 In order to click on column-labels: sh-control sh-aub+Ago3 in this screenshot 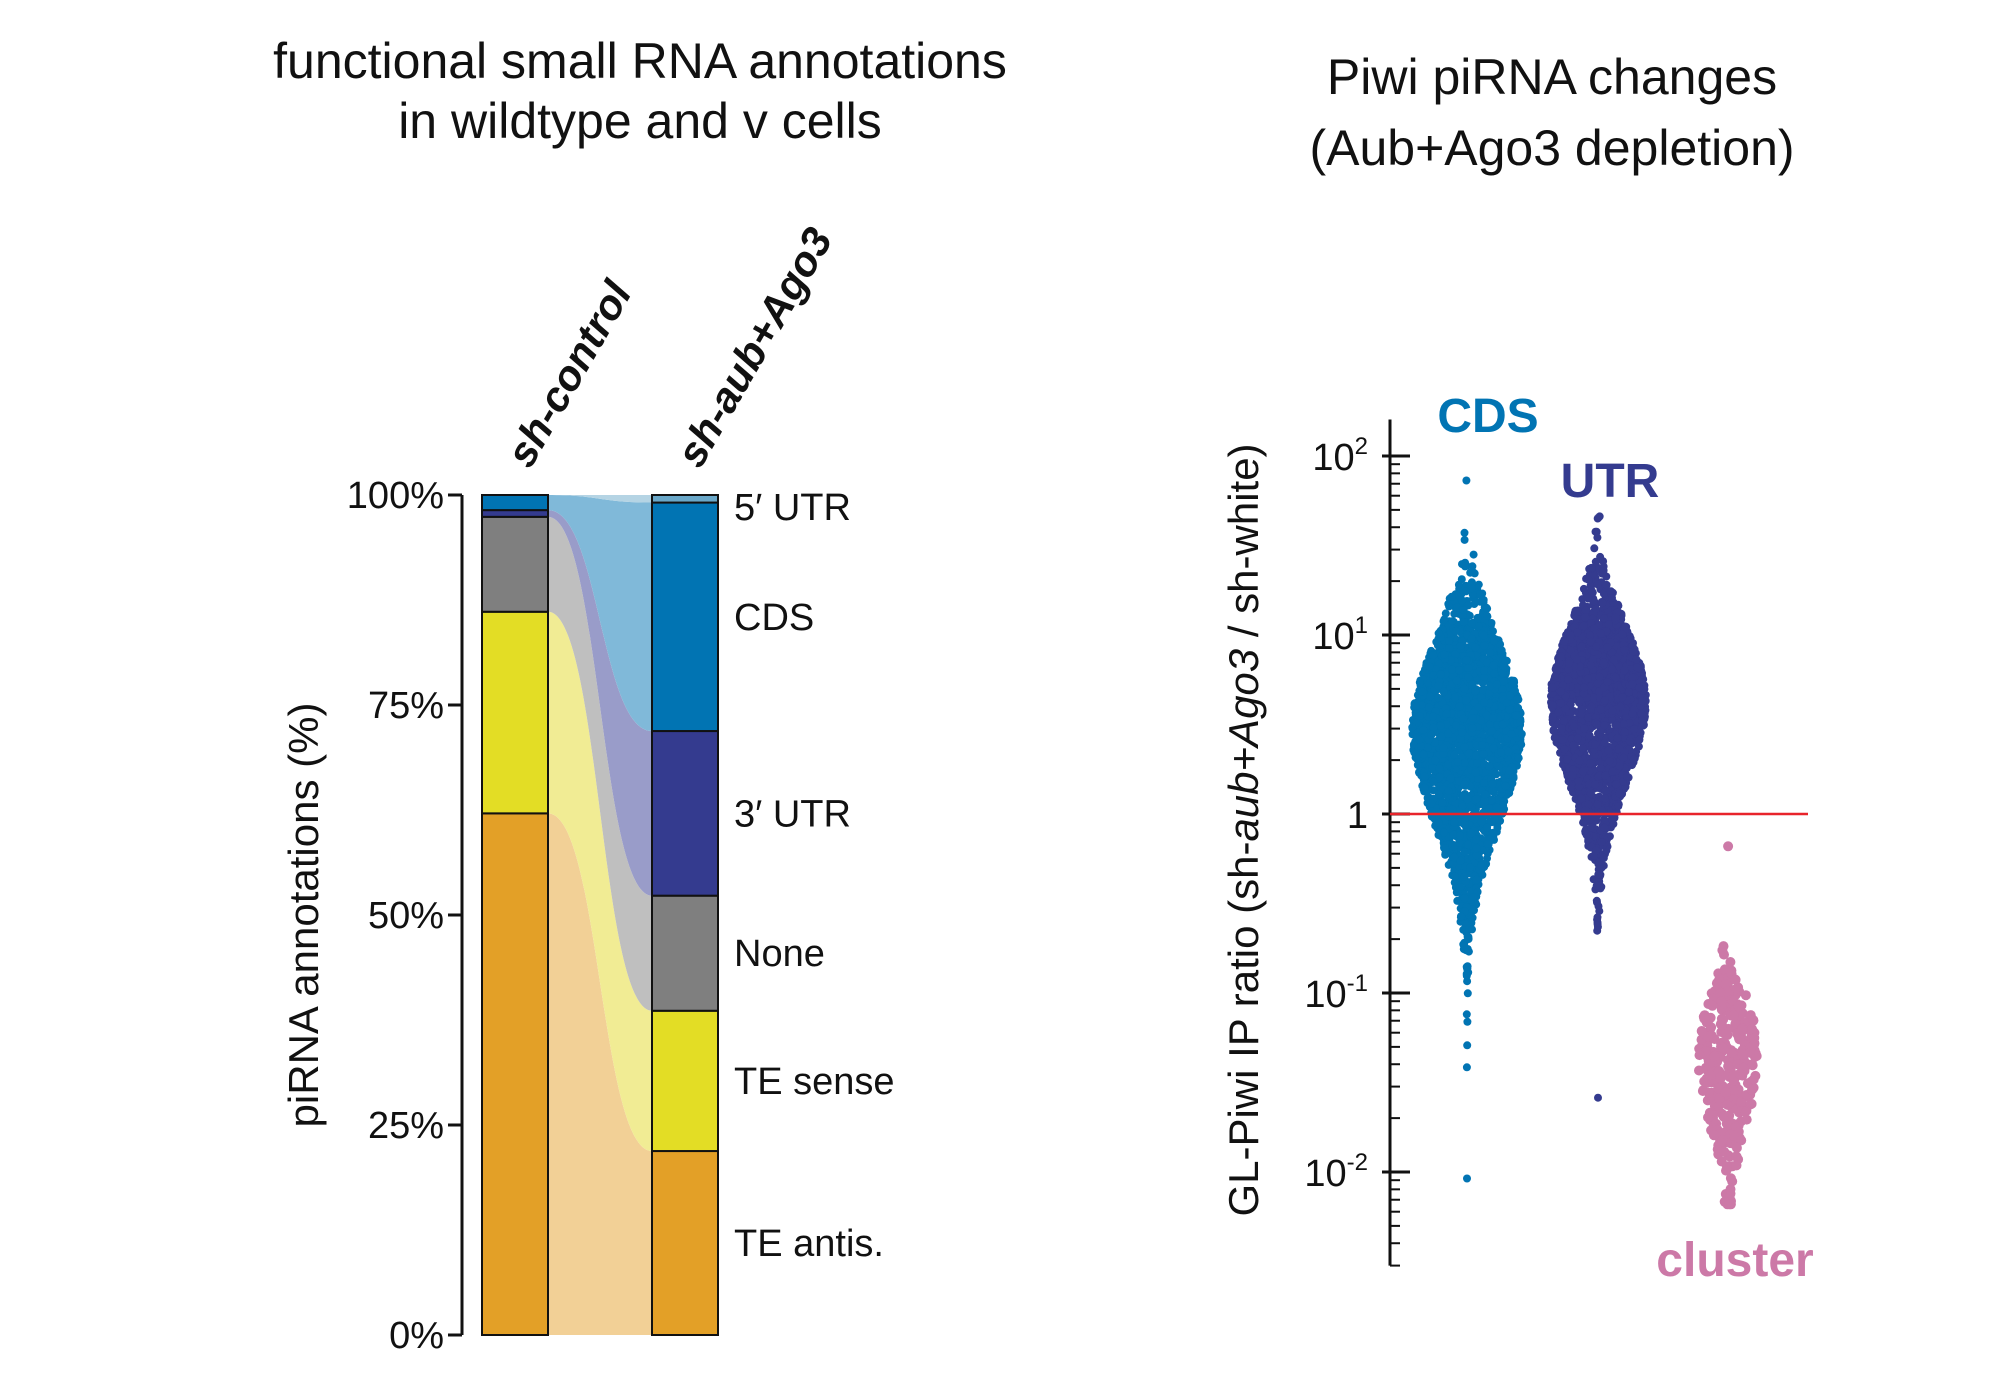, I will do `click(669, 347)`.